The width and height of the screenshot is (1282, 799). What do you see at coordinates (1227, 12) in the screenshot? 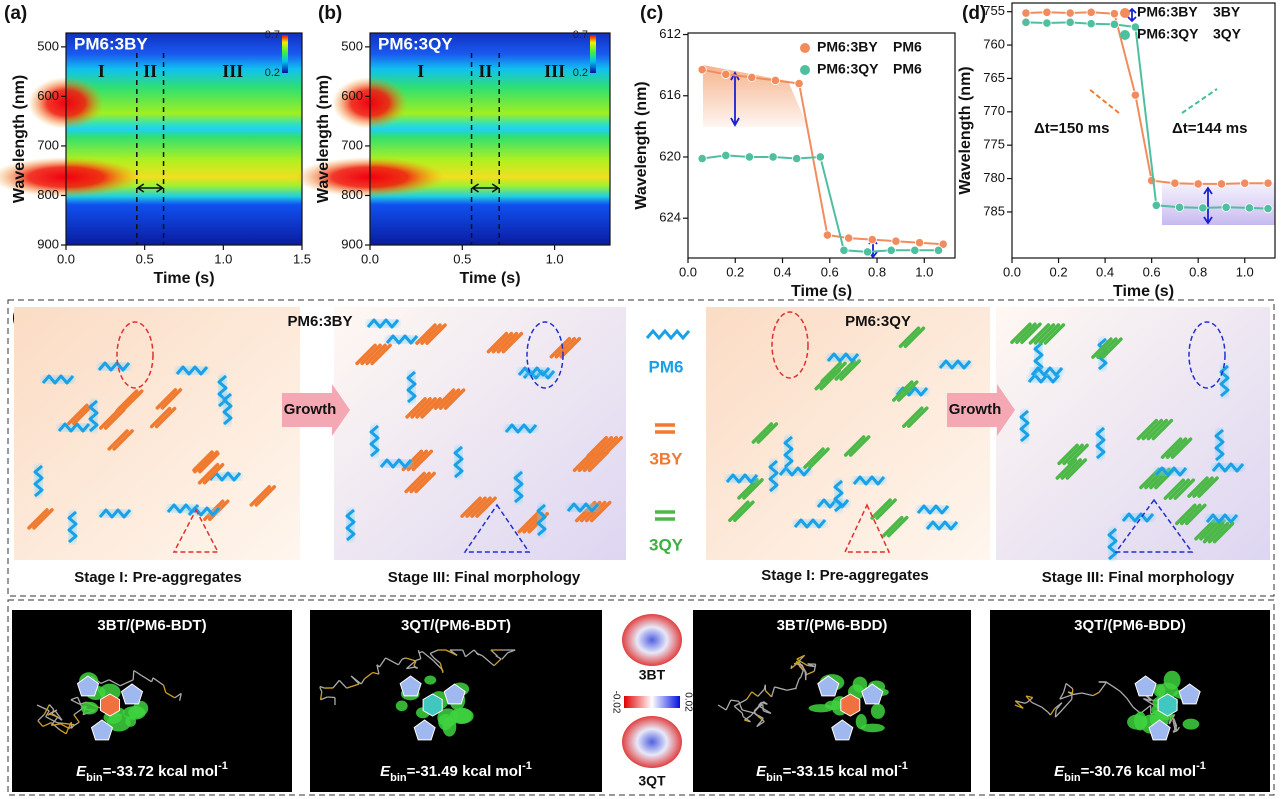
I see `legend-component: 3BY` at bounding box center [1227, 12].